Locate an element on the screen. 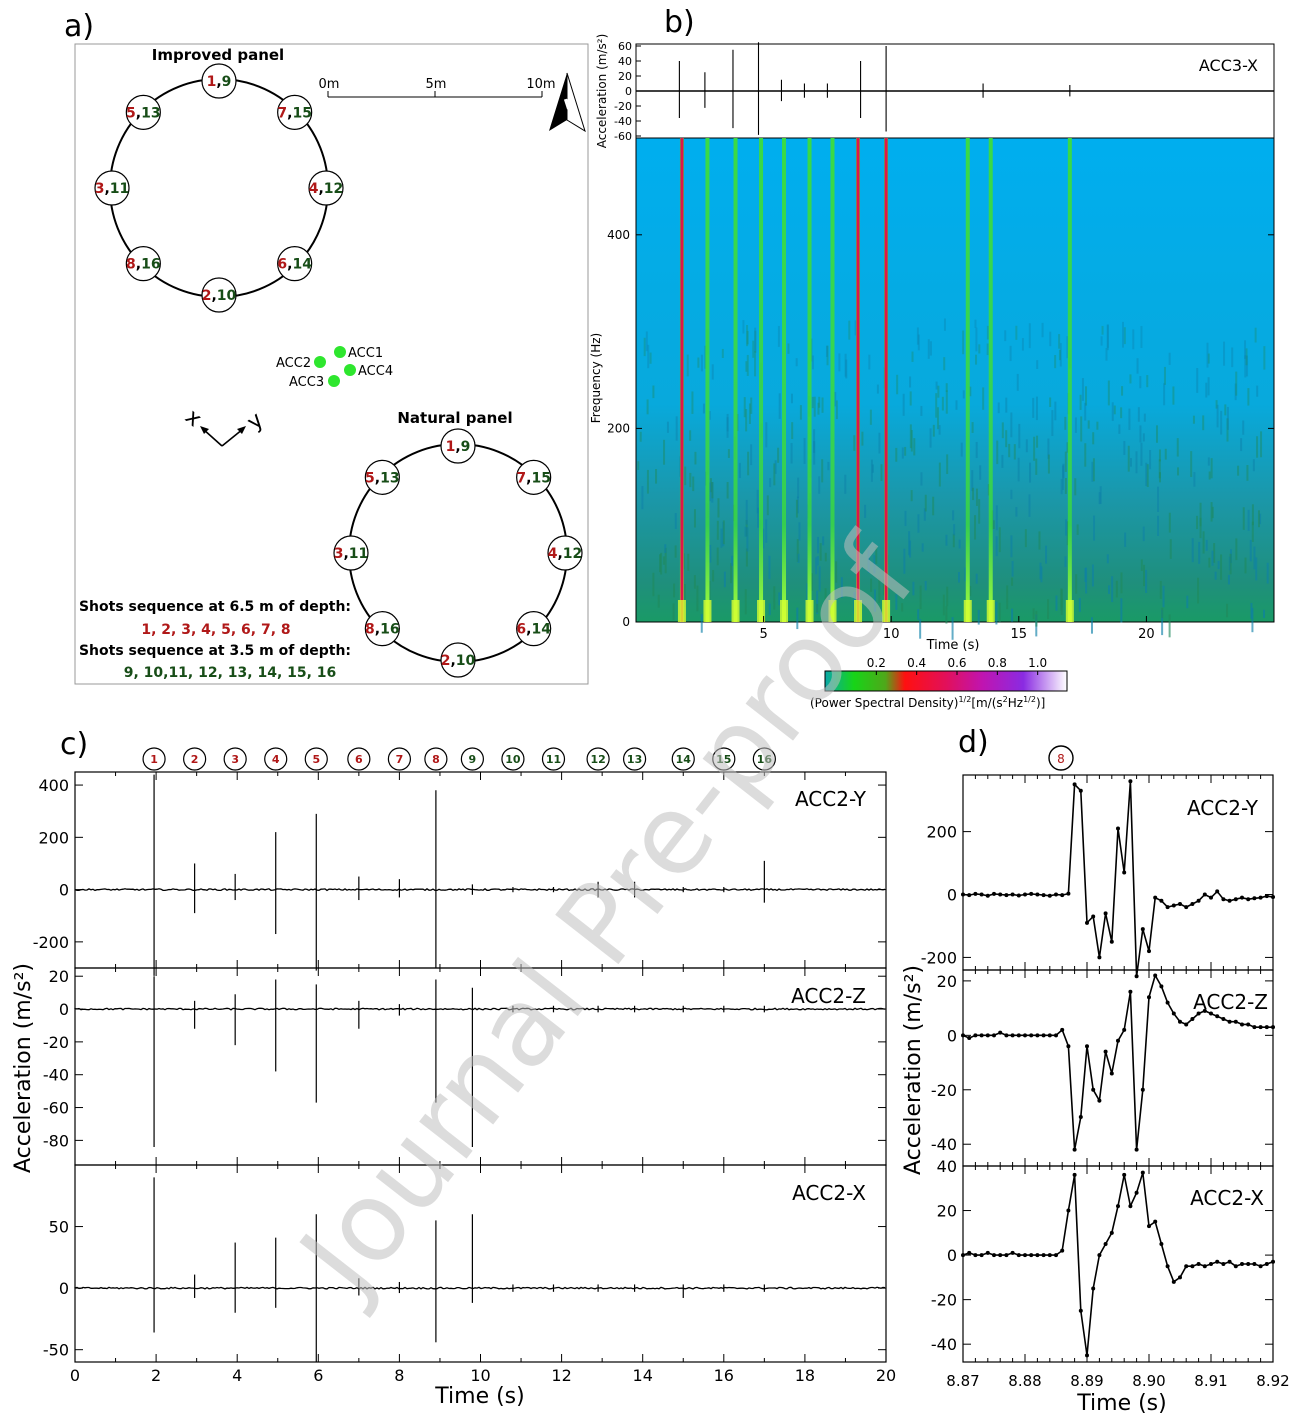 Image resolution: width=1296 pixels, height=1416 pixels. natural-hole-red: 7 is located at coordinates (521, 478).